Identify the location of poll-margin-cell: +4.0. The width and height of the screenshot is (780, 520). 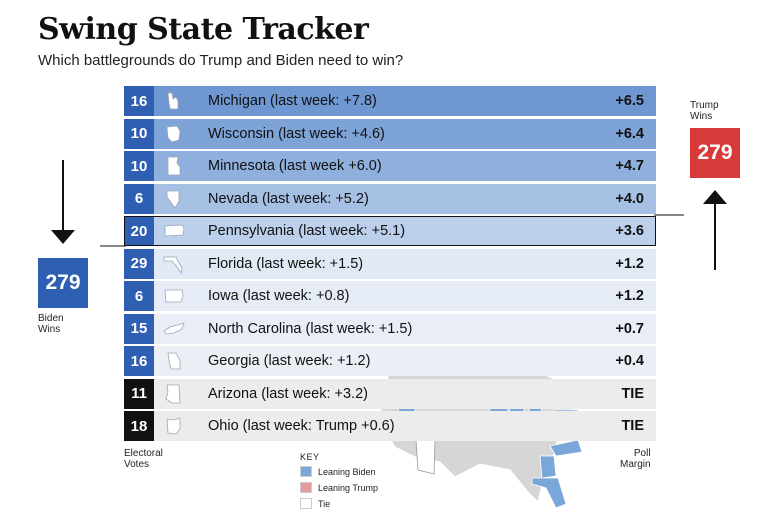
(629, 198).